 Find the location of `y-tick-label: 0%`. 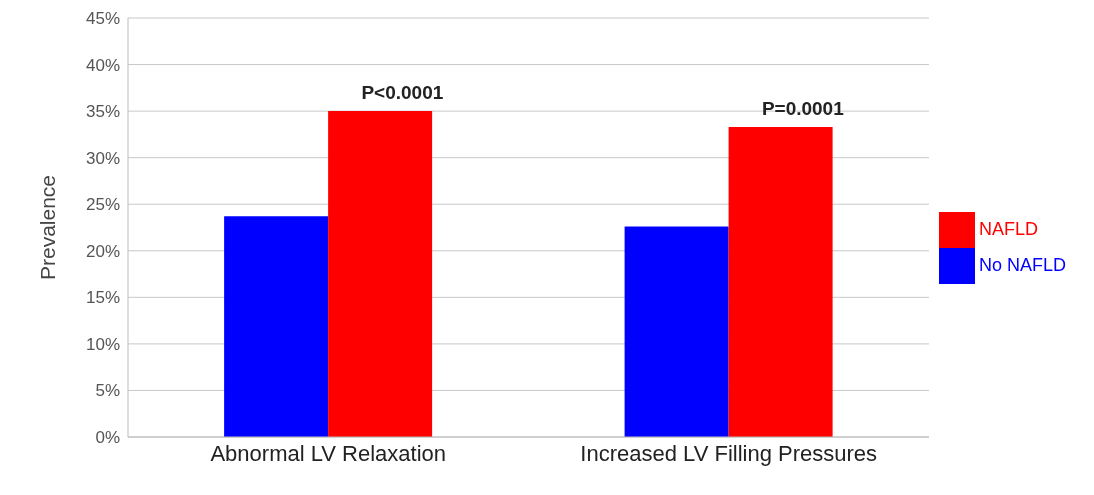

y-tick-label: 0% is located at coordinates (107, 438).